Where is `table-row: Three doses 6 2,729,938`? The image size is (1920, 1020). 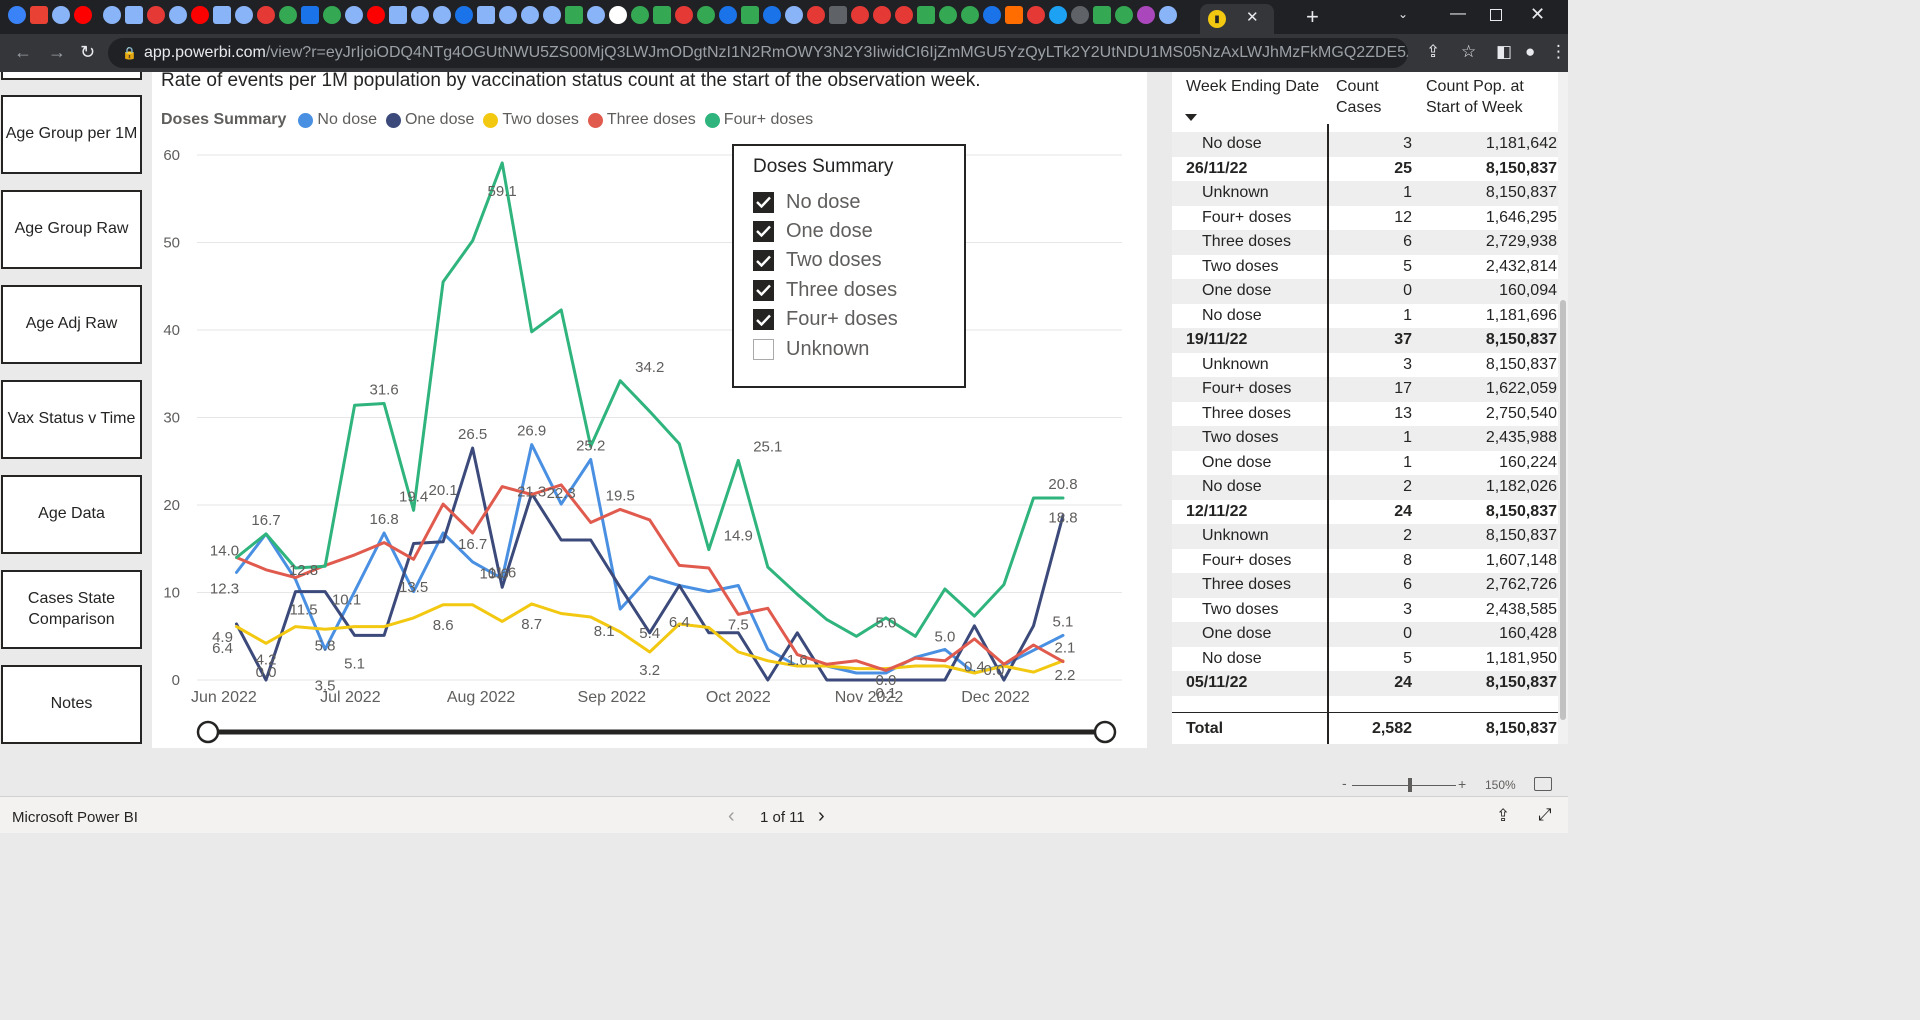
table-row: Three doses 6 2,729,938 is located at coordinates (1365, 242).